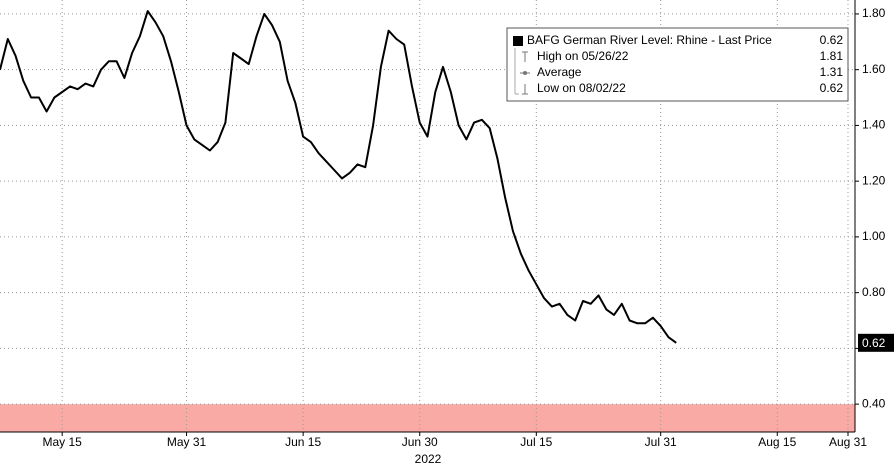 Image resolution: width=894 pixels, height=466 pixels. What do you see at coordinates (661, 442) in the screenshot?
I see `x-tick-label: Jul 31` at bounding box center [661, 442].